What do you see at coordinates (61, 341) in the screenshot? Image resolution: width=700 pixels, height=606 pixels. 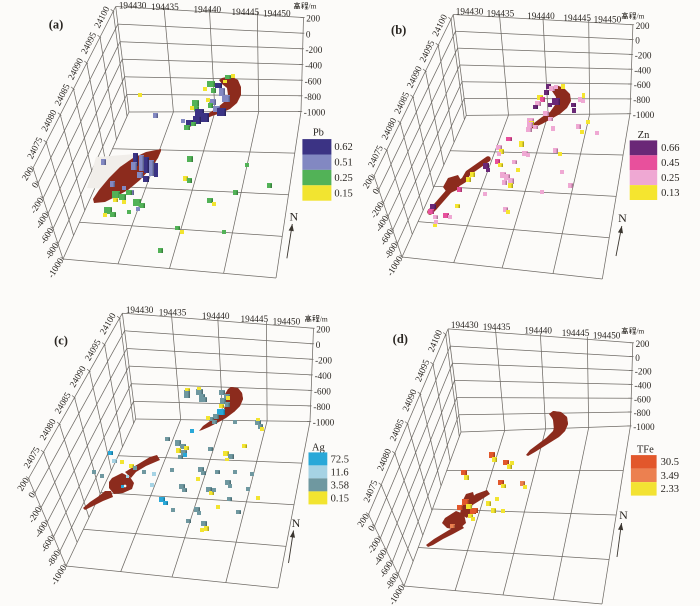 I see `svg-text: (c)` at bounding box center [61, 341].